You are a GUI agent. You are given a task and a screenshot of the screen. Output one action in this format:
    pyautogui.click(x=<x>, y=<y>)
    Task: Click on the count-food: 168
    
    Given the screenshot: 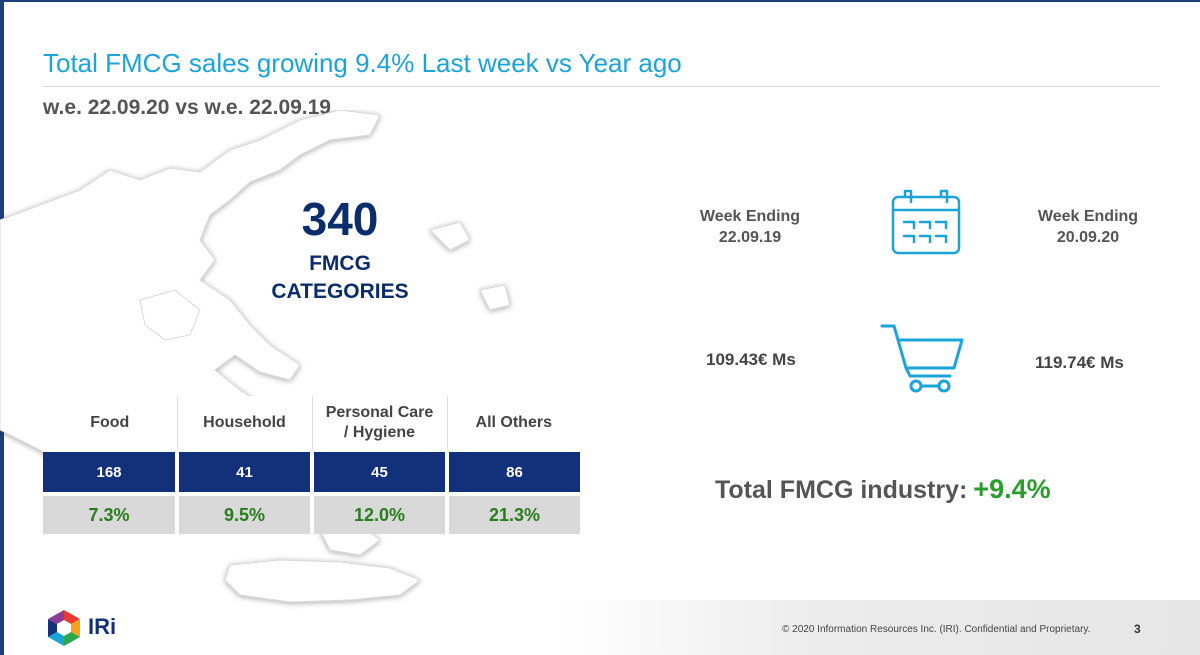 What is the action you would take?
    pyautogui.click(x=110, y=472)
    